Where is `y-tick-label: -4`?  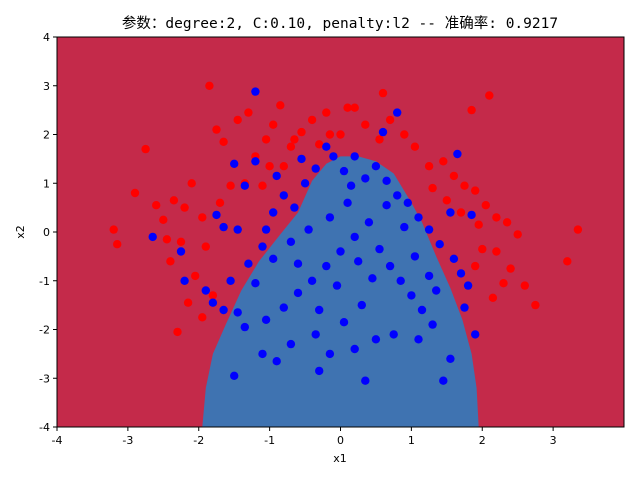 y-tick-label: -4 is located at coordinates (44, 427).